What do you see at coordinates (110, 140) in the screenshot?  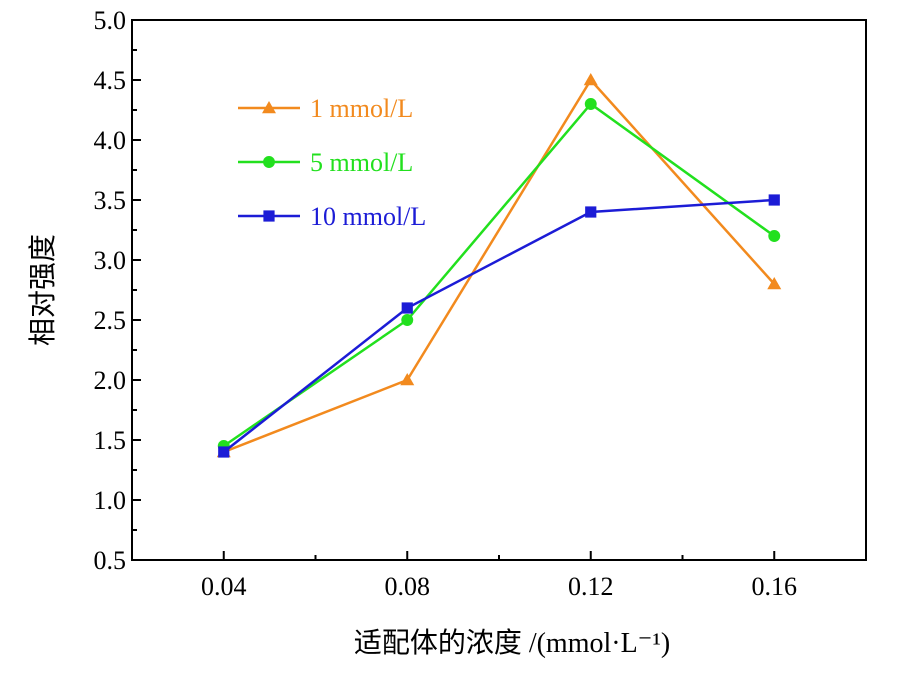 I see `y-tick-label: 4.0` at bounding box center [110, 140].